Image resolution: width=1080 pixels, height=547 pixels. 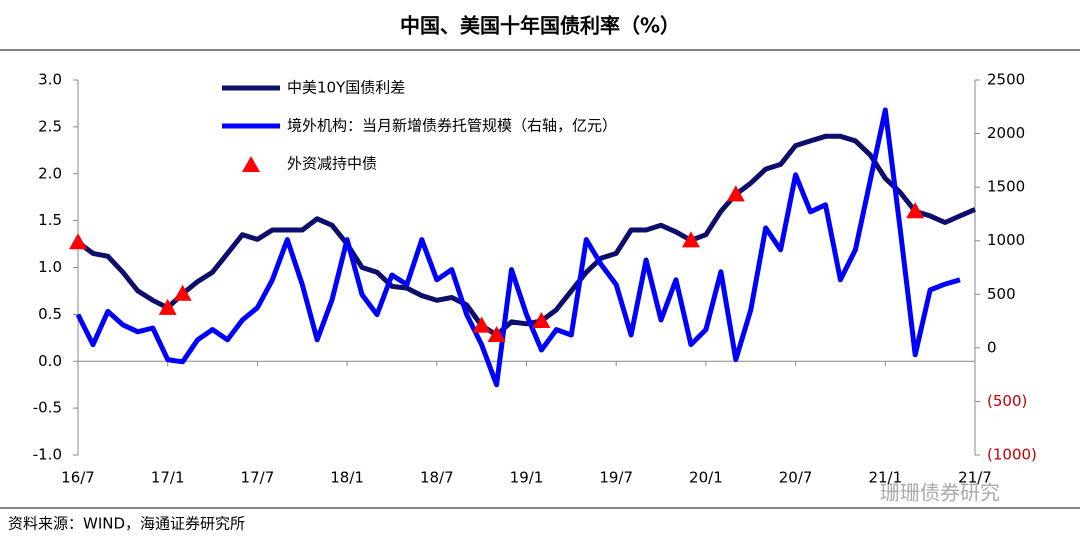 I want to click on y-tick-label: 0.0, so click(x=50, y=361).